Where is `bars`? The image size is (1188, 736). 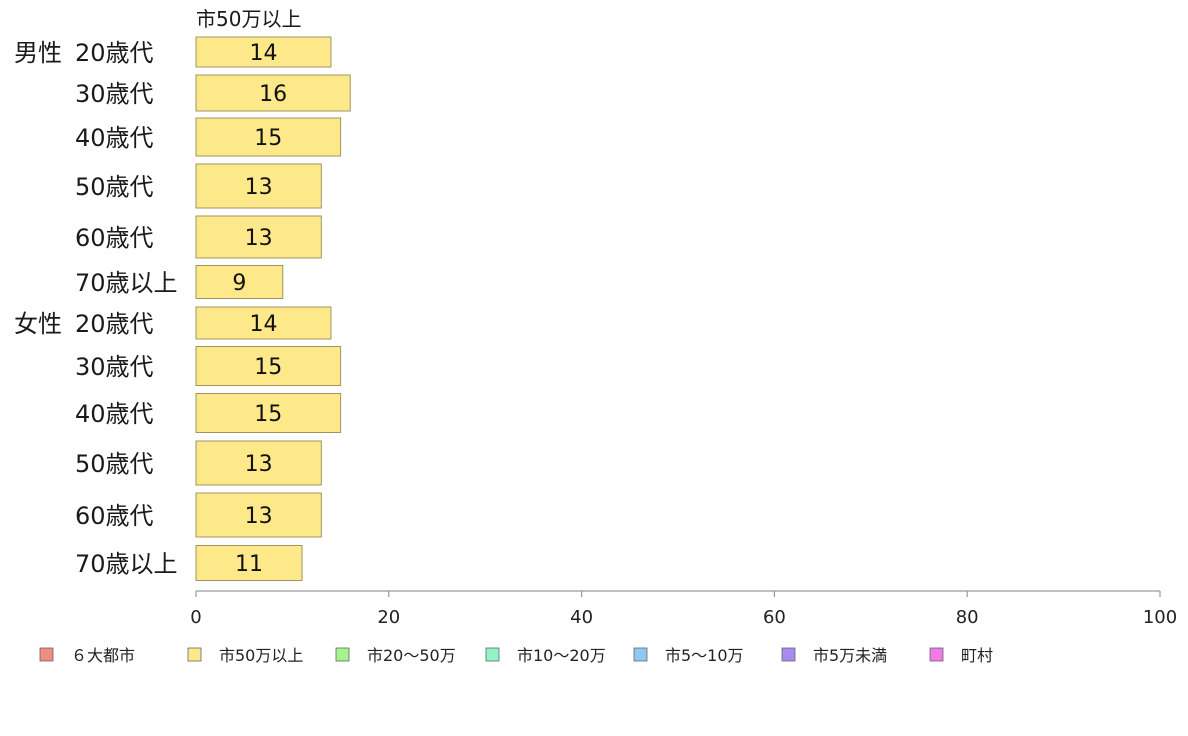 bars is located at coordinates (273, 308).